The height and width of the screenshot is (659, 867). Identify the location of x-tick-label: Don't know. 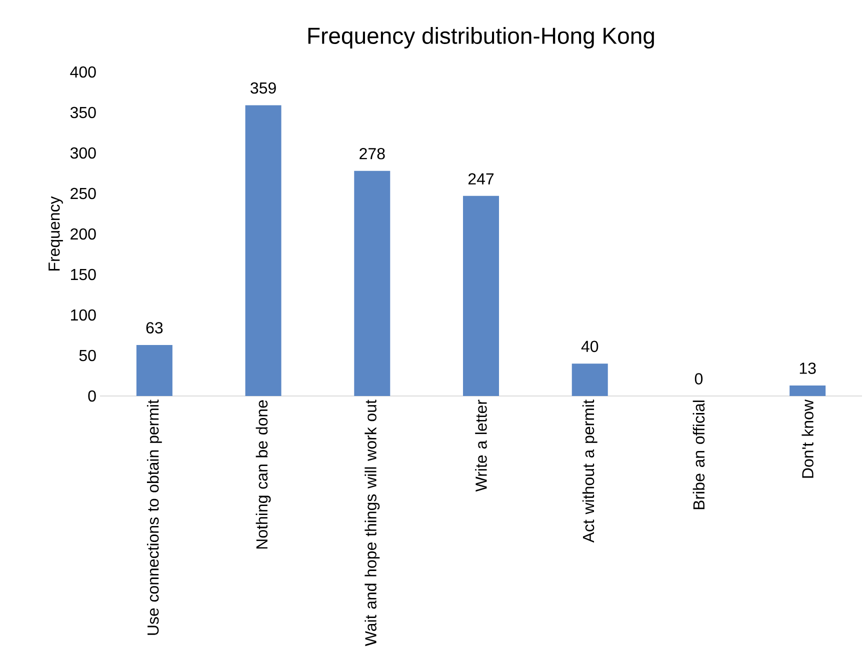
(808, 438).